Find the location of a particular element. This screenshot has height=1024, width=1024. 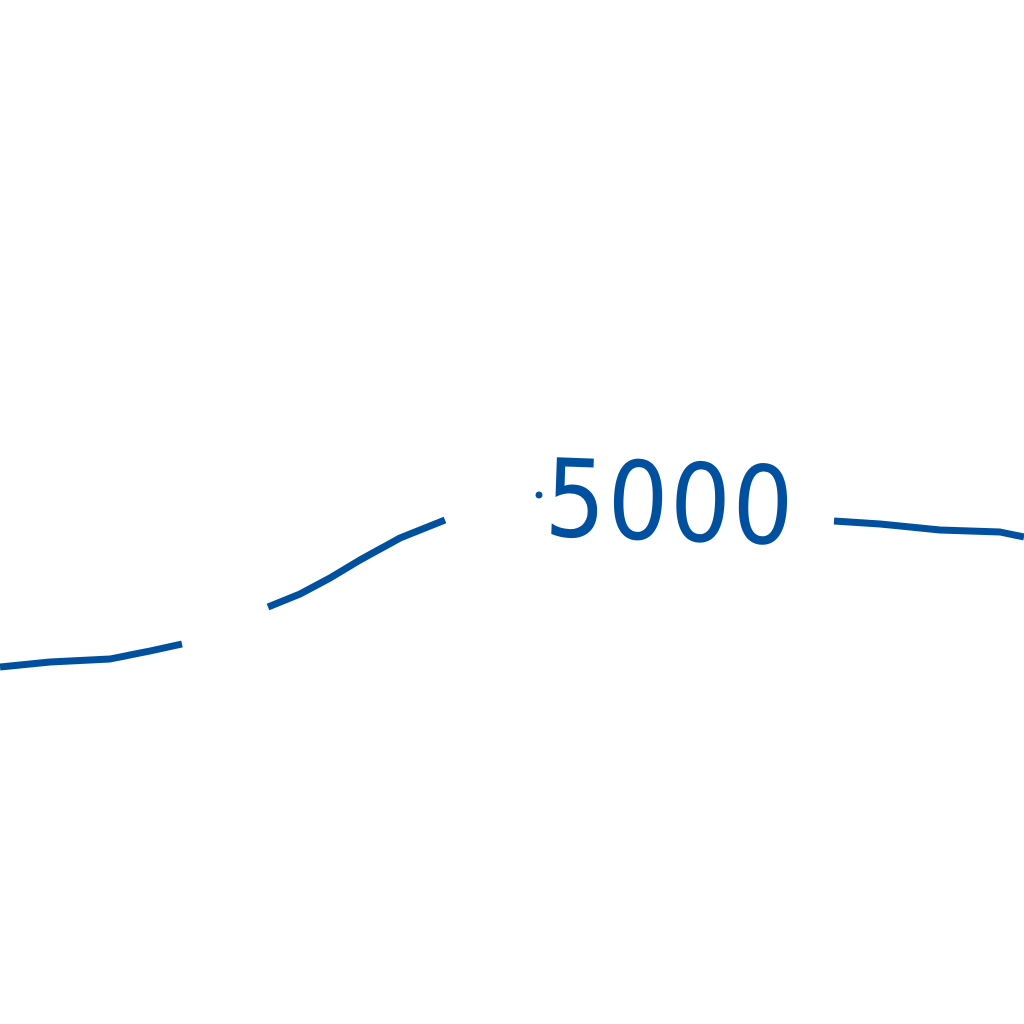

contour-elevation-label: 5000 is located at coordinates (670, 504).